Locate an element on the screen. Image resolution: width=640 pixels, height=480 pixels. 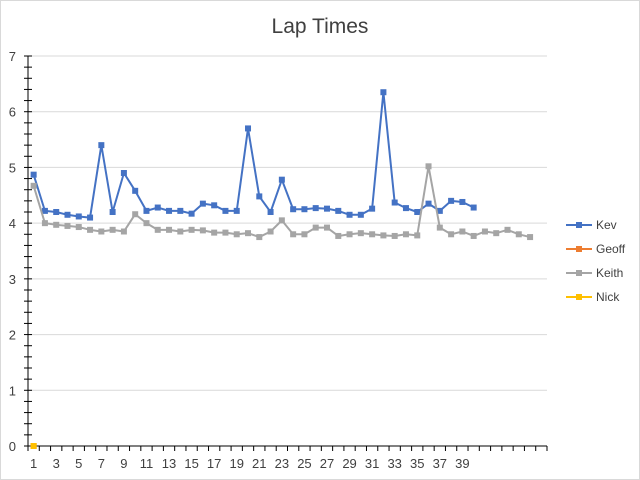
x-tick-label: 5 is located at coordinates (78, 463).